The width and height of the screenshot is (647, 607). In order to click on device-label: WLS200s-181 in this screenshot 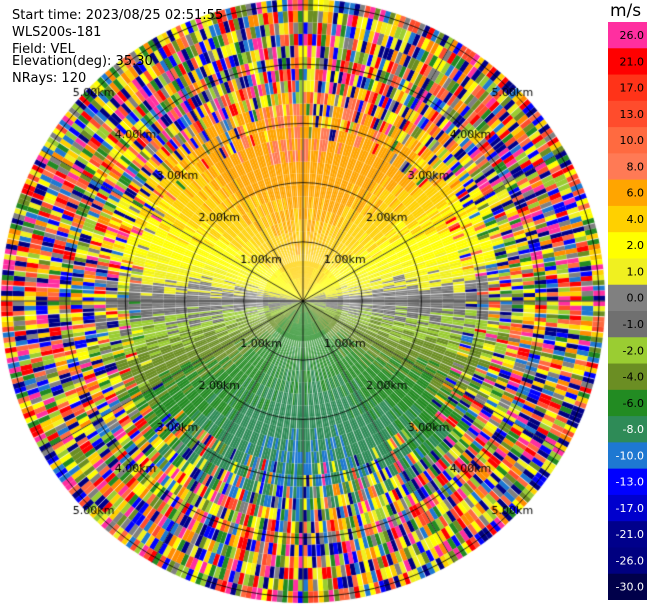, I will do `click(57, 32)`.